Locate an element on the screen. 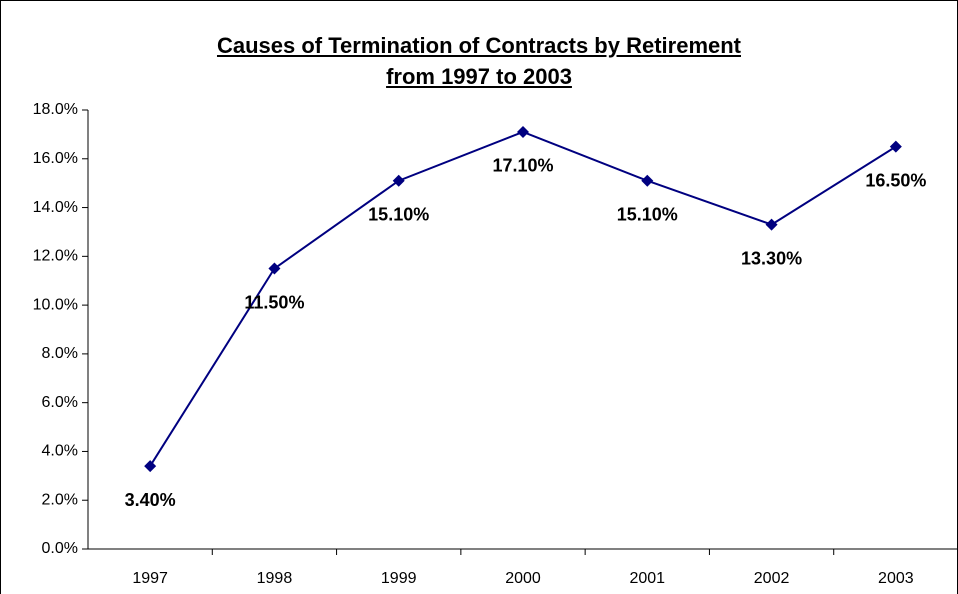 The image size is (958, 594). data-label: 3.40% is located at coordinates (150, 500).